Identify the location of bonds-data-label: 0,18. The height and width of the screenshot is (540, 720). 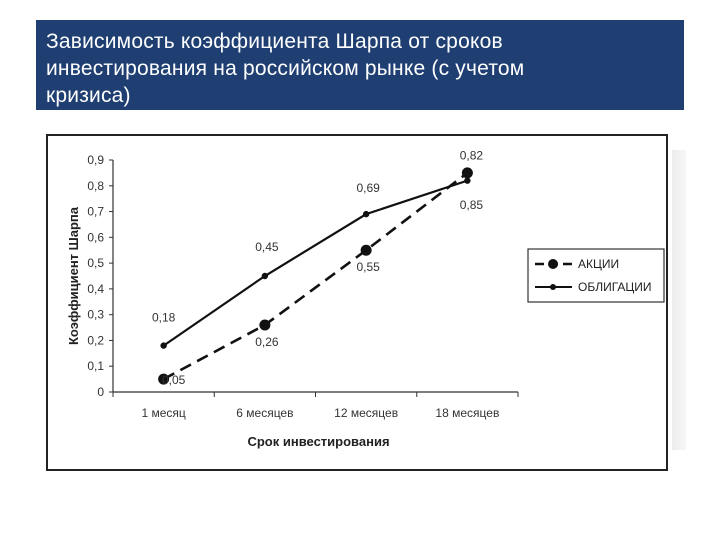
(164, 318).